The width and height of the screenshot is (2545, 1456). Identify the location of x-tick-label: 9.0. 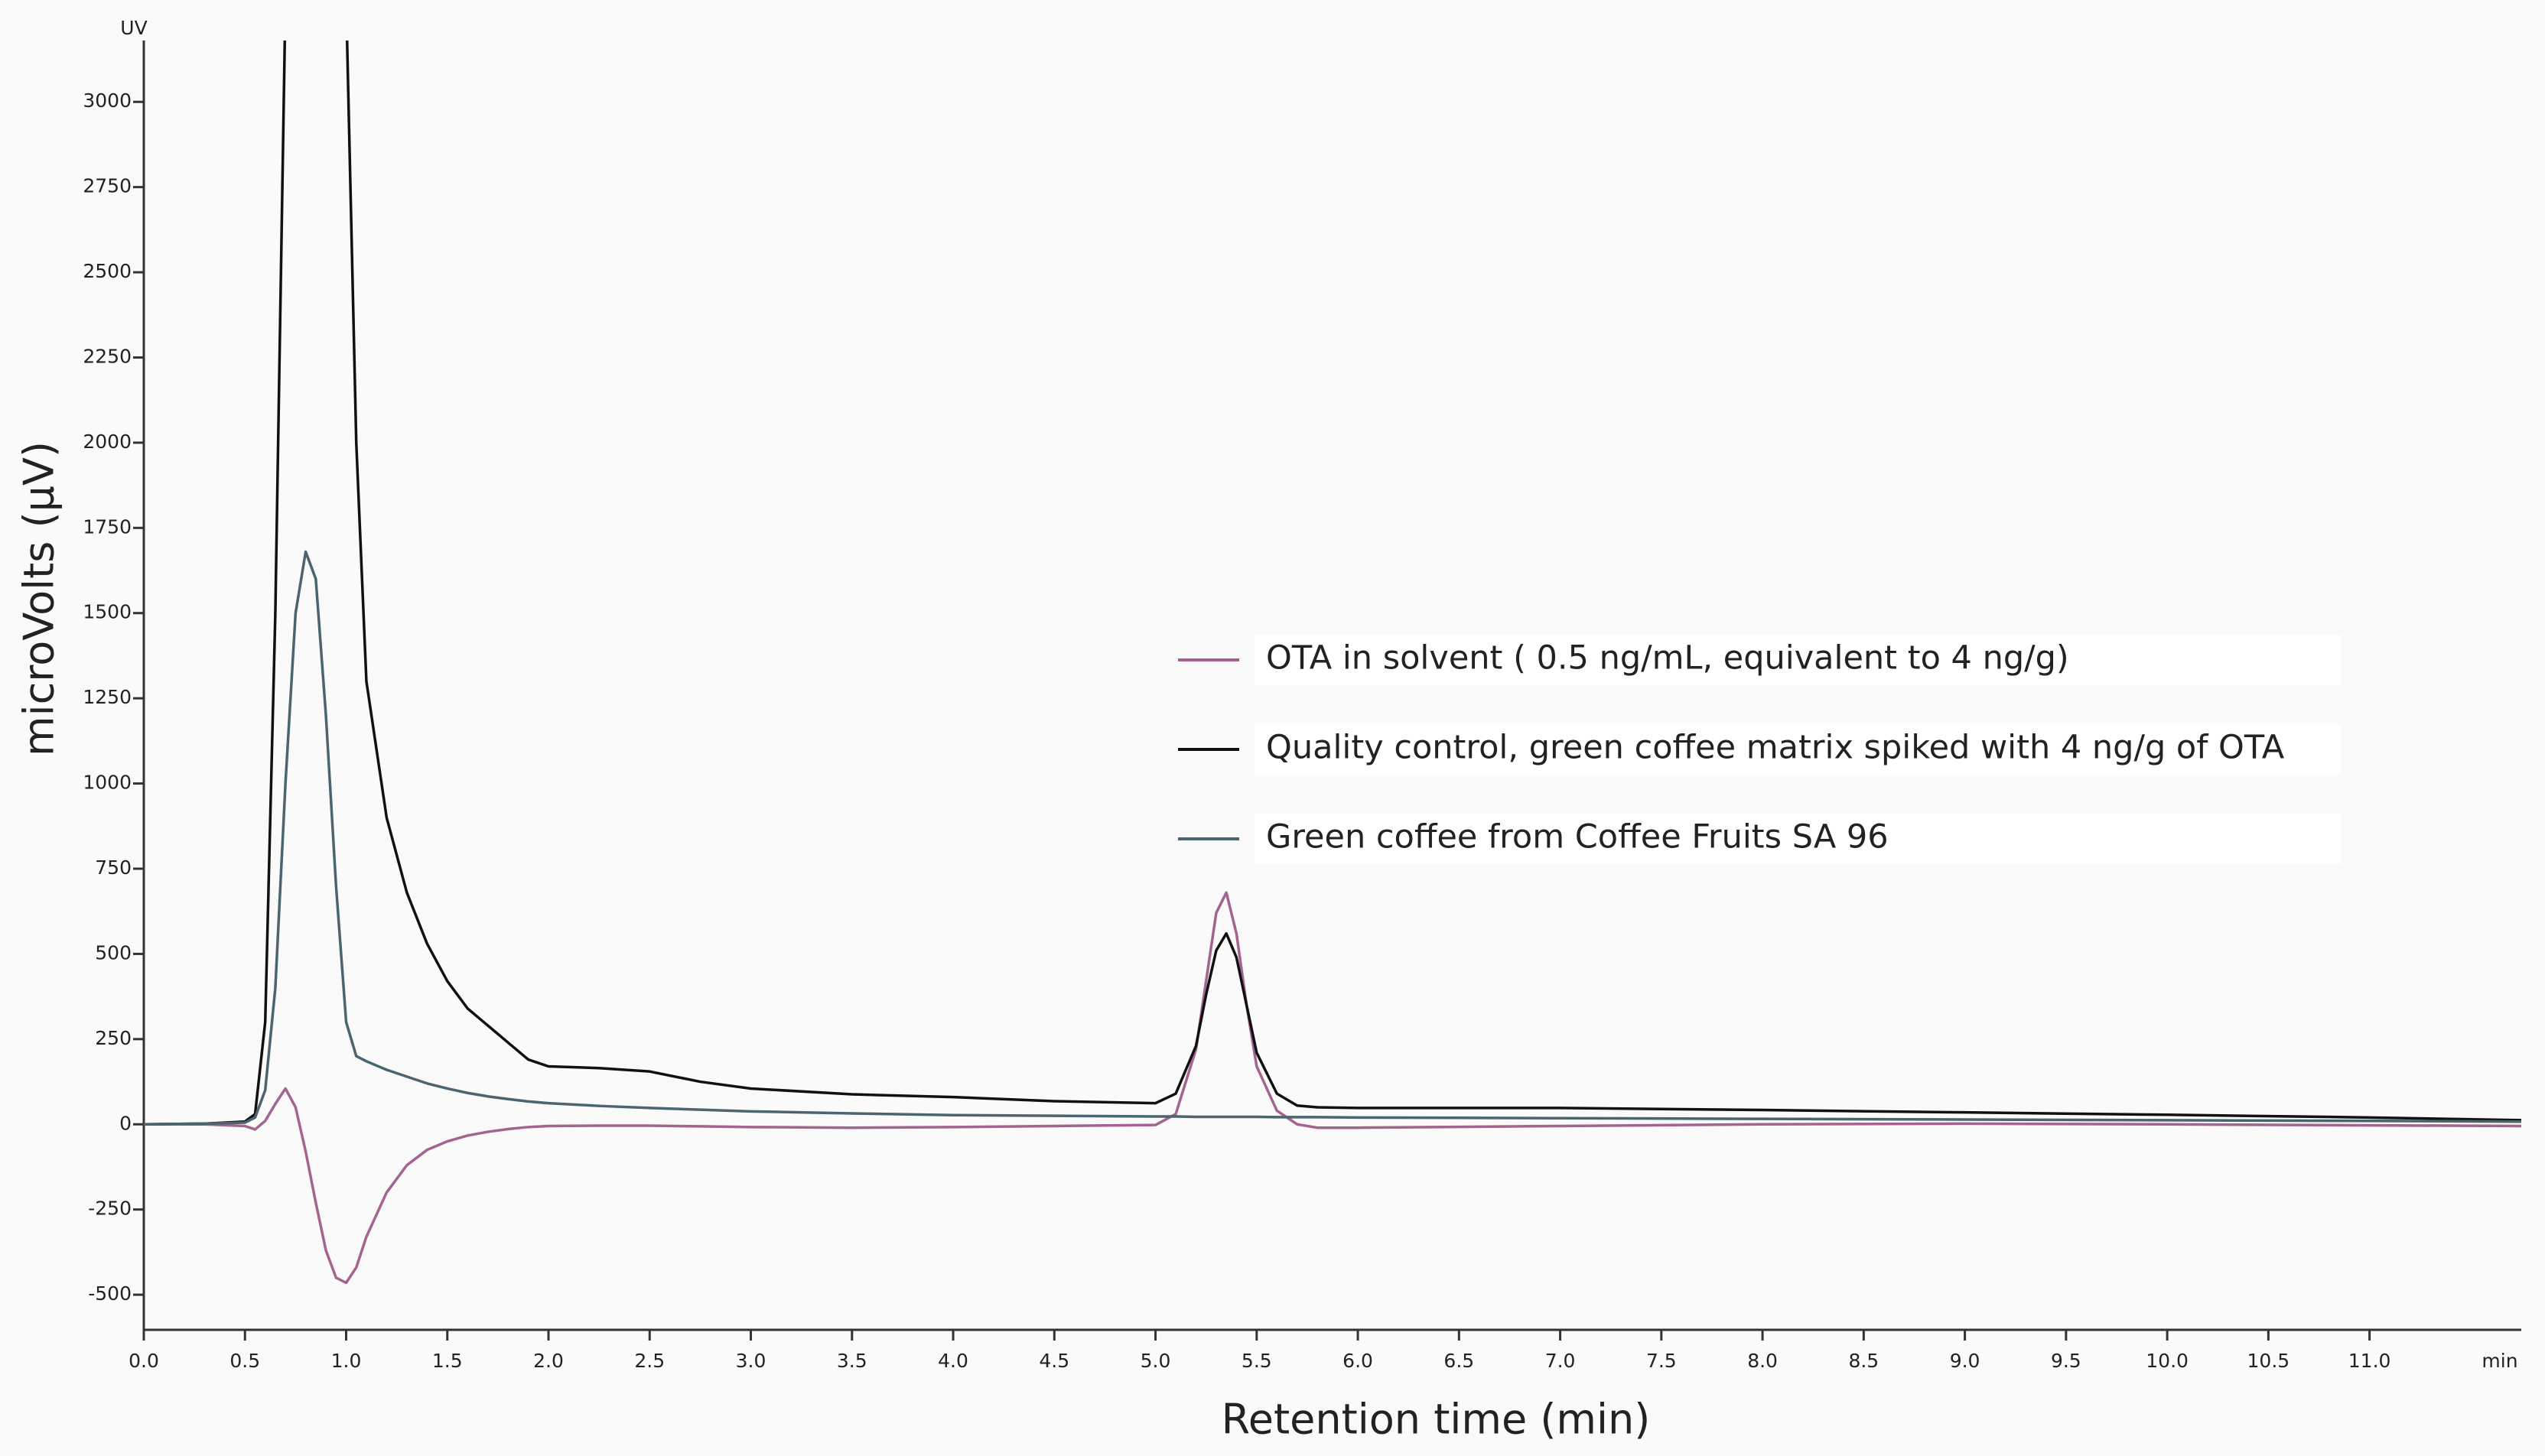
(1965, 1361).